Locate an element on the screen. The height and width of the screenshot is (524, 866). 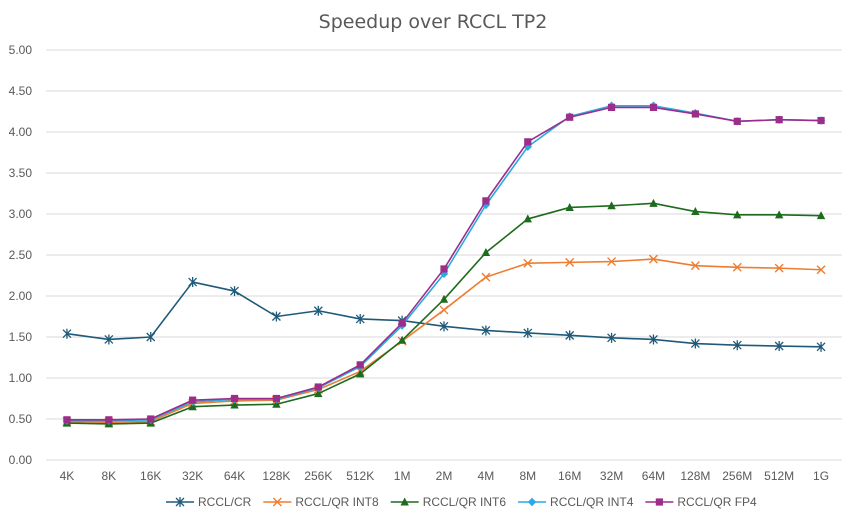
series-rccl-cr is located at coordinates (444, 314).